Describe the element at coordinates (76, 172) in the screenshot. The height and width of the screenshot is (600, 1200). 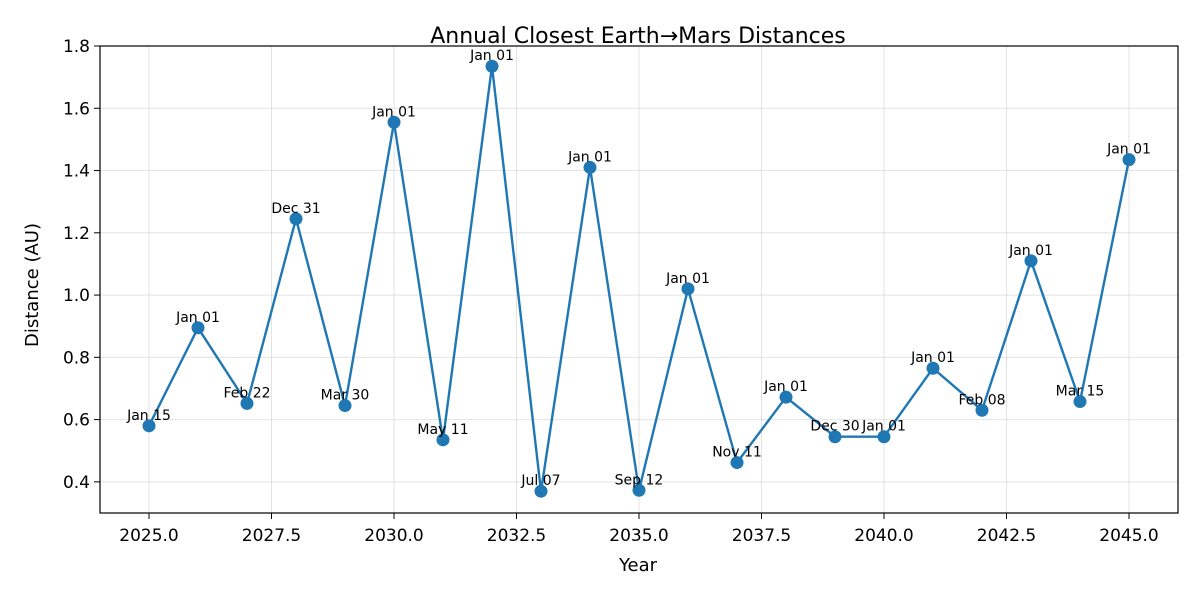
I see `y-tick-label: 1.4` at that location.